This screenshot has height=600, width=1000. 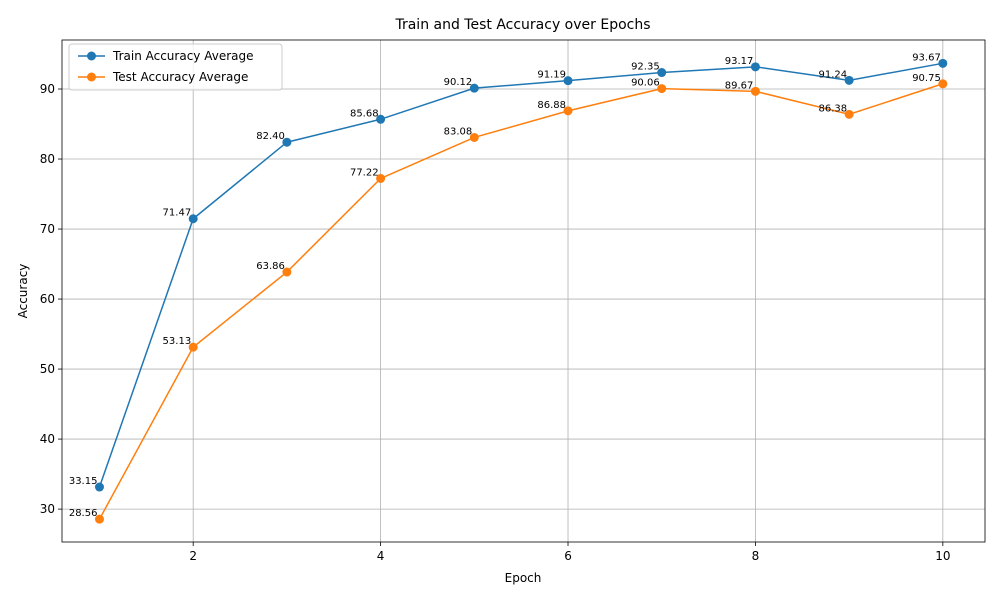 I want to click on chart-title: Train and Test Accuracy over Epochs, so click(x=522, y=25).